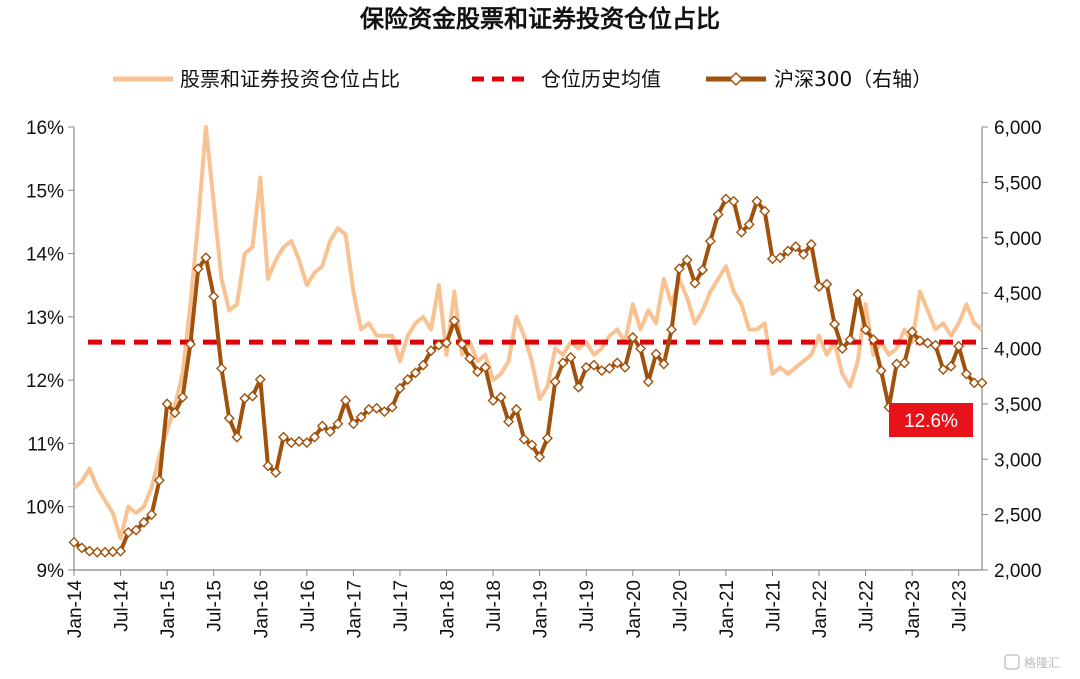 Image resolution: width=1080 pixels, height=679 pixels. I want to click on x-tick-label: Jul-15, so click(215, 606).